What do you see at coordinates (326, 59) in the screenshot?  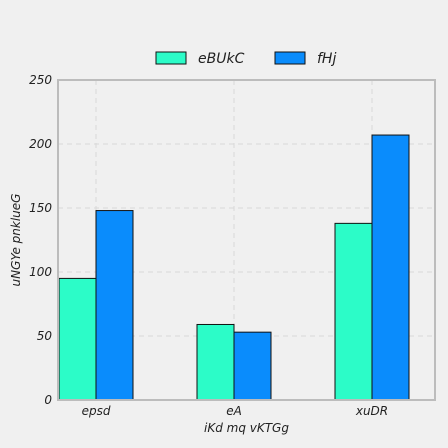 I see `legend-label: fHj` at bounding box center [326, 59].